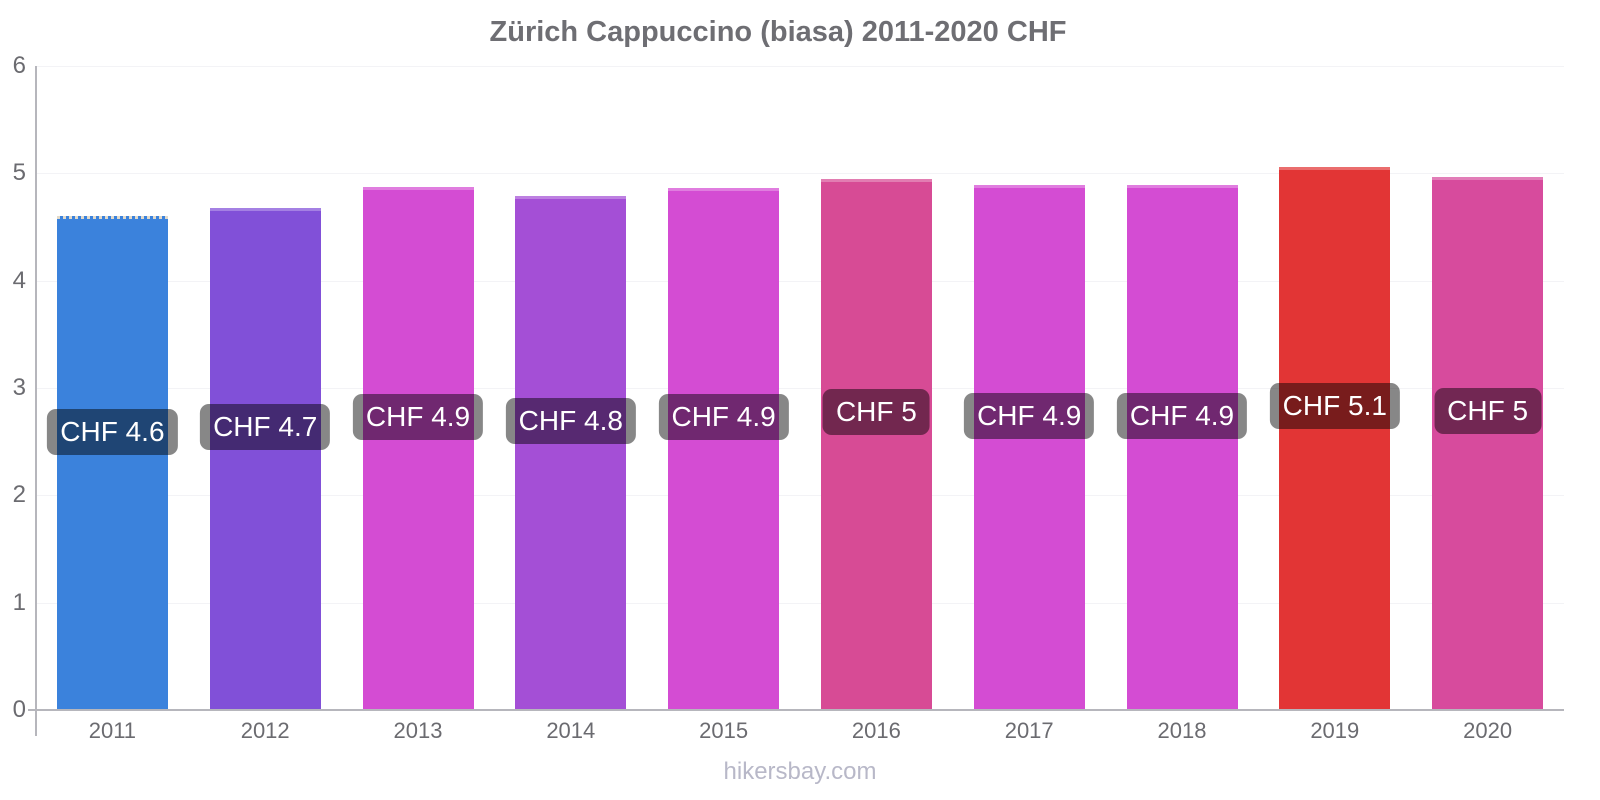 Image resolution: width=1600 pixels, height=800 pixels. What do you see at coordinates (36, 401) in the screenshot?
I see `y-axis-line` at bounding box center [36, 401].